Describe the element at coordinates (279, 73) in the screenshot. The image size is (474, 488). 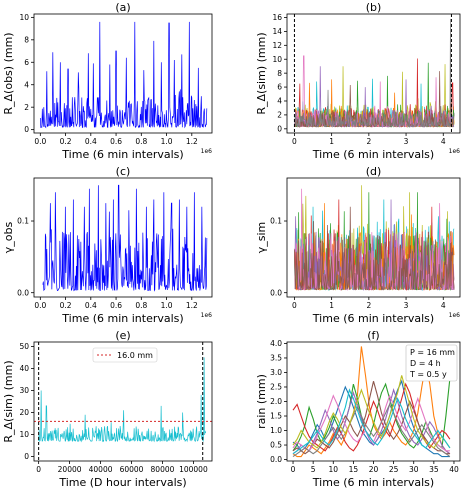
I see `y-tick-label: 8` at that location.